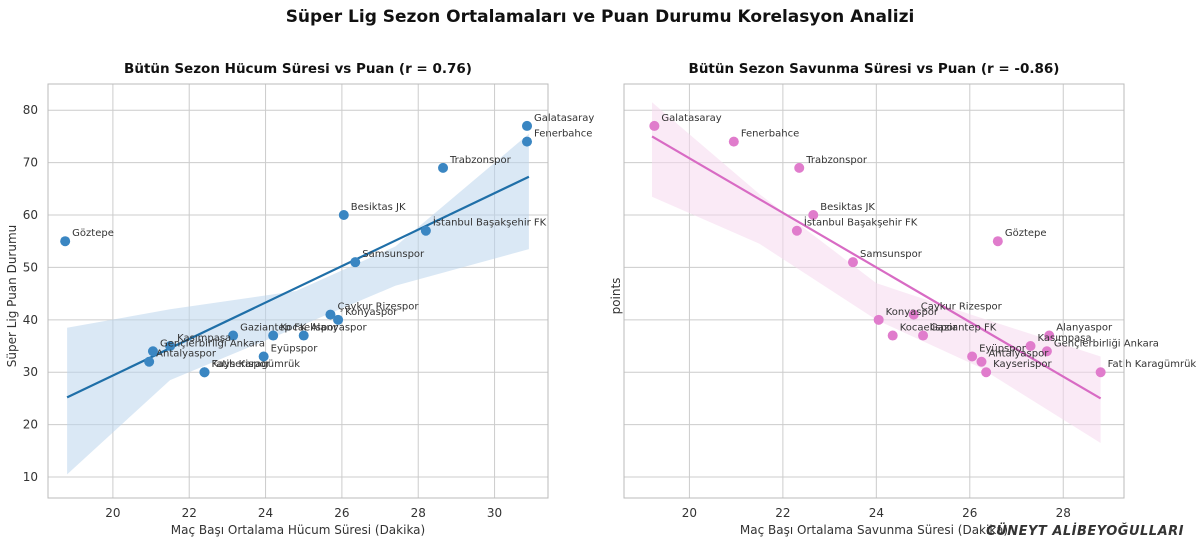 The image size is (1200, 547). Describe the element at coordinates (30, 372) in the screenshot. I see `y-tick-label: 30` at that location.